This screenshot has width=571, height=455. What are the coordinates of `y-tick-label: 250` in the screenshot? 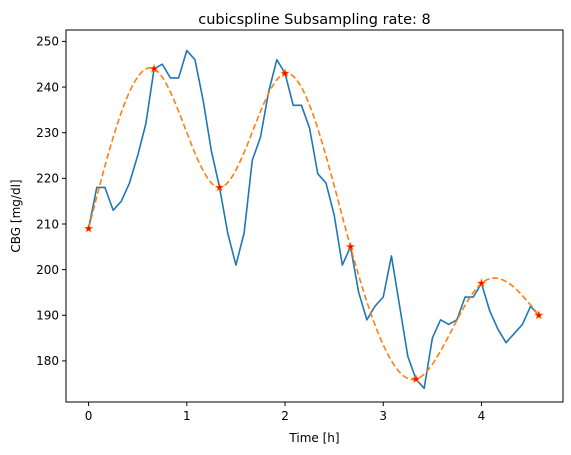 It's located at (47, 42).